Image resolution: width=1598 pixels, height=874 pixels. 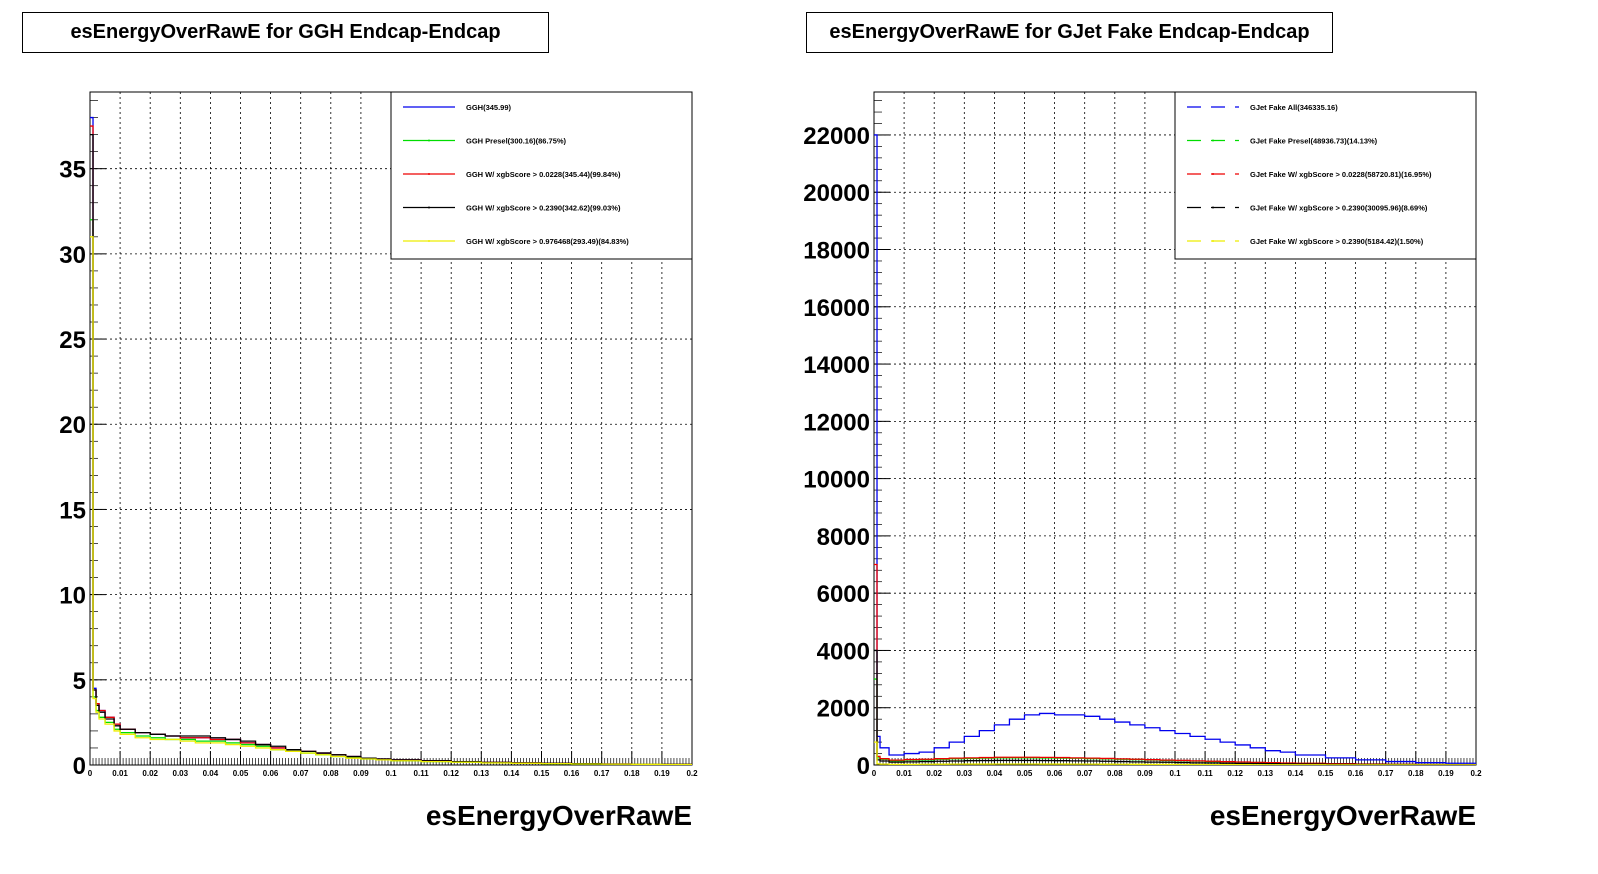 I want to click on legend-label: GJet Fake Presel(48936.73)(14.13%), so click(x=1314, y=141).